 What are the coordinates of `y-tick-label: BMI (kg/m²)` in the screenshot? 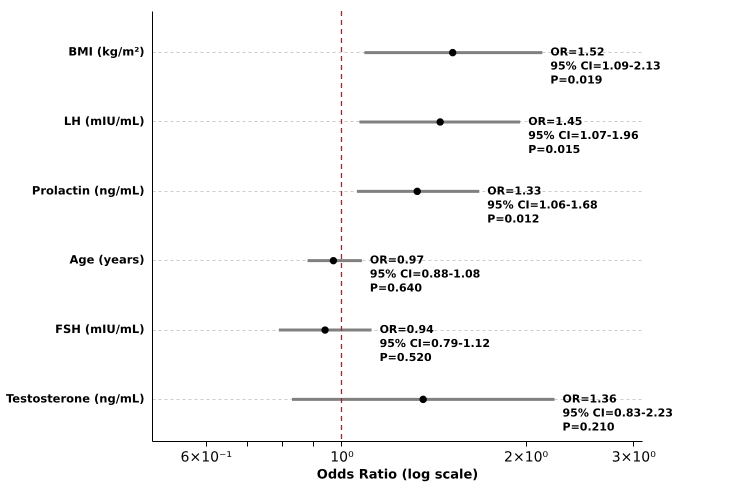 It's located at (106, 51).